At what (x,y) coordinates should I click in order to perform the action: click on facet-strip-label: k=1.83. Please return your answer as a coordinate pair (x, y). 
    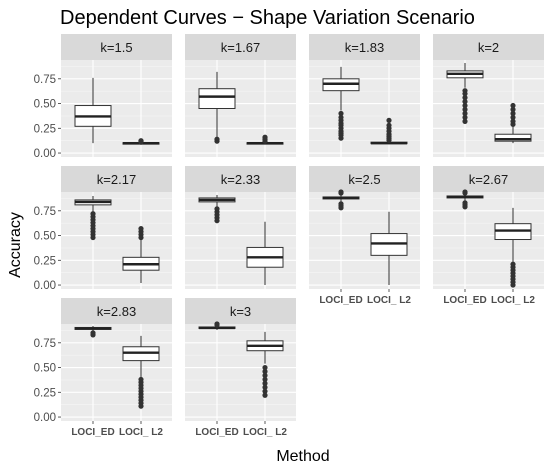
    Looking at the image, I should click on (364, 47).